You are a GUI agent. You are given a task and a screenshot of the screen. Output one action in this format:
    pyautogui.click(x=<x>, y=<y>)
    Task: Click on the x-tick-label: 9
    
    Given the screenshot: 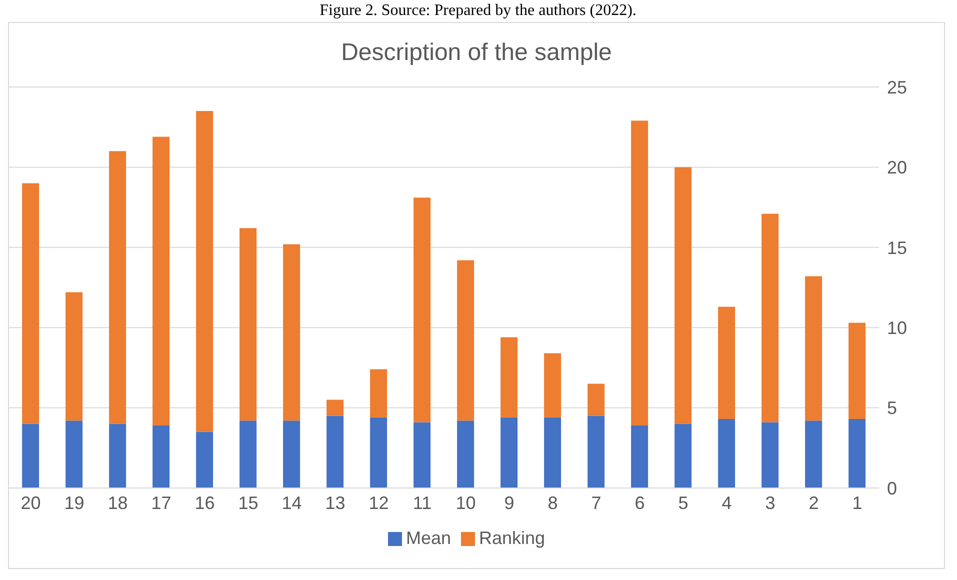 What is the action you would take?
    pyautogui.click(x=509, y=502)
    